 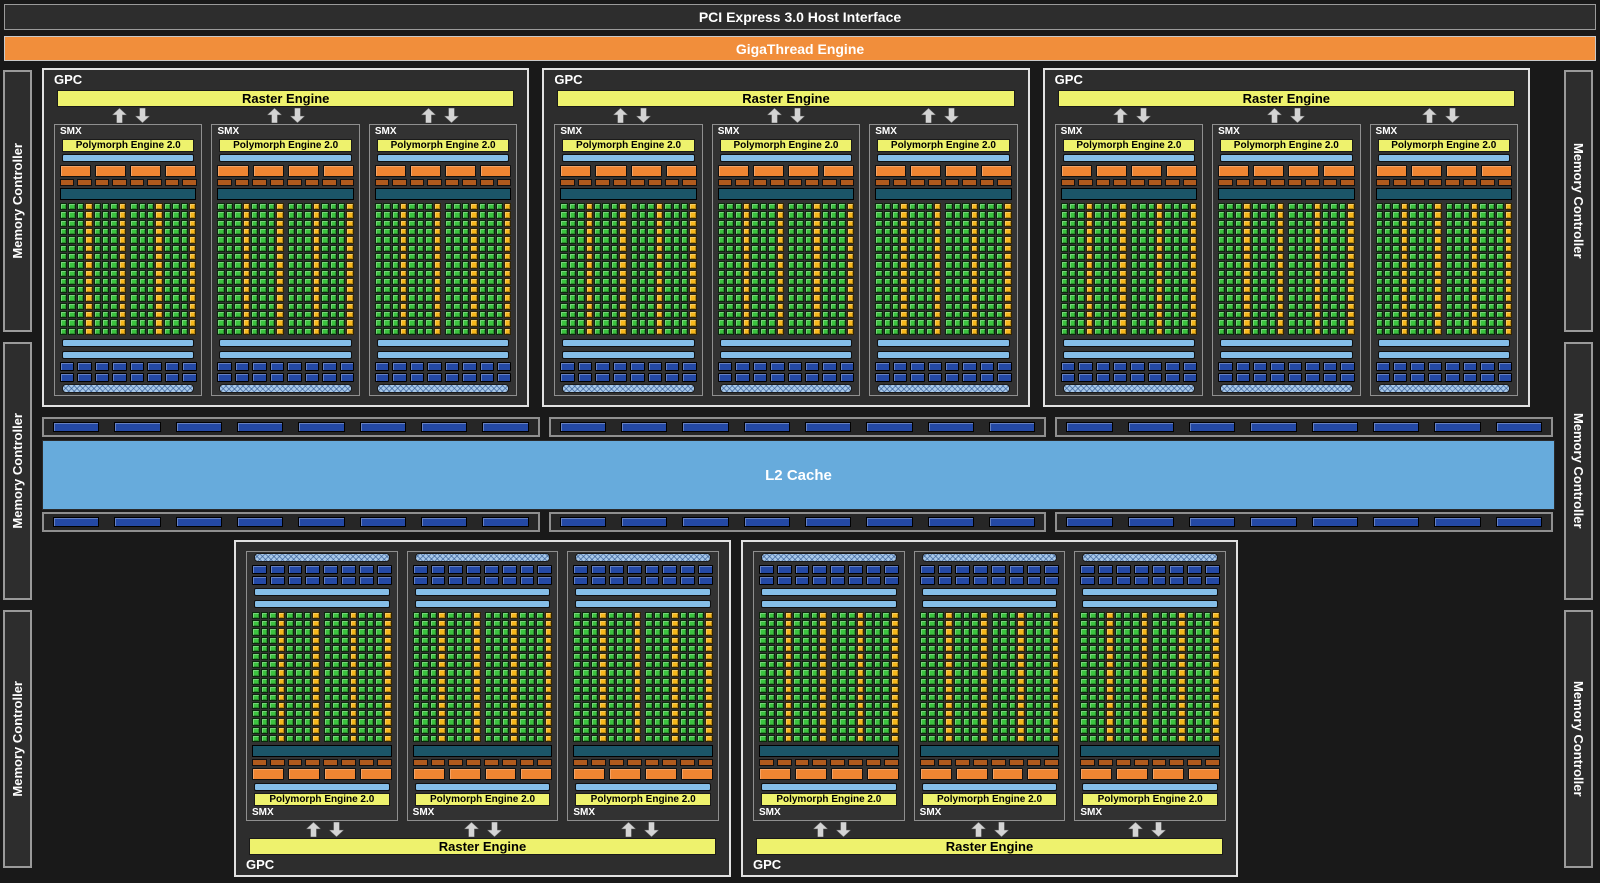 What do you see at coordinates (291, 522) in the screenshot?
I see `crossbar-group` at bounding box center [291, 522].